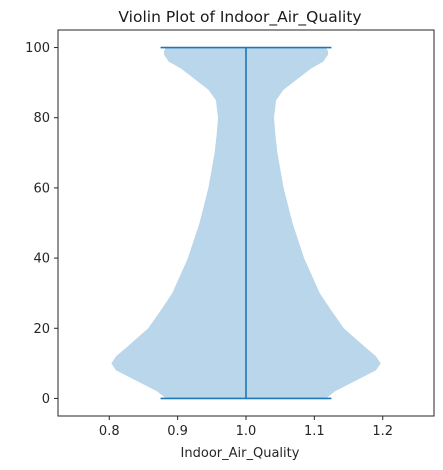  Describe the element at coordinates (41, 118) in the screenshot. I see `y-tick-label: 80` at that location.